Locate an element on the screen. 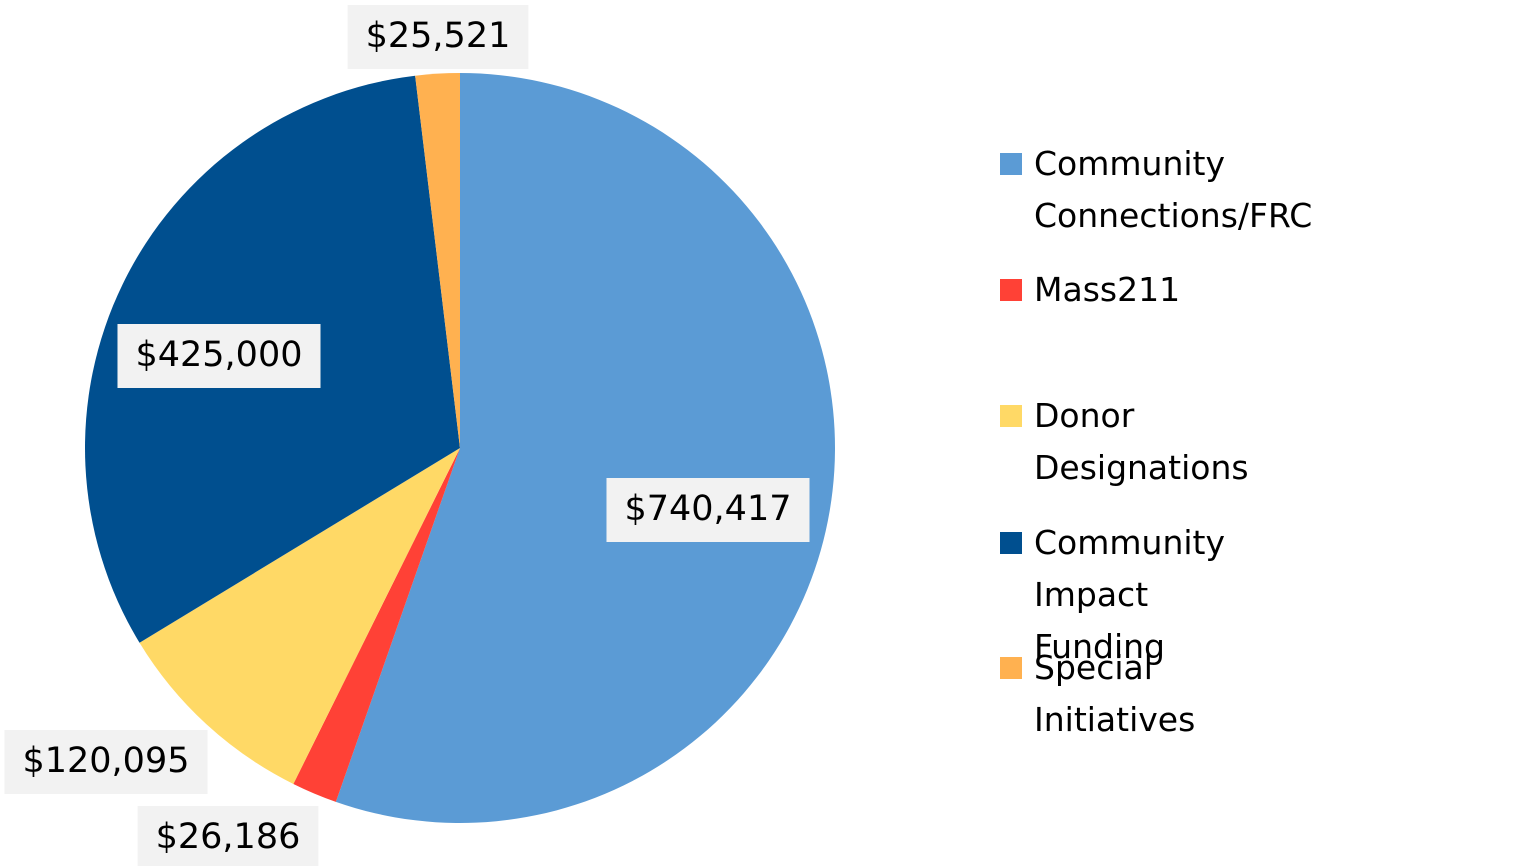  legend-item: Special Initiatives is located at coordinates (1097, 694).